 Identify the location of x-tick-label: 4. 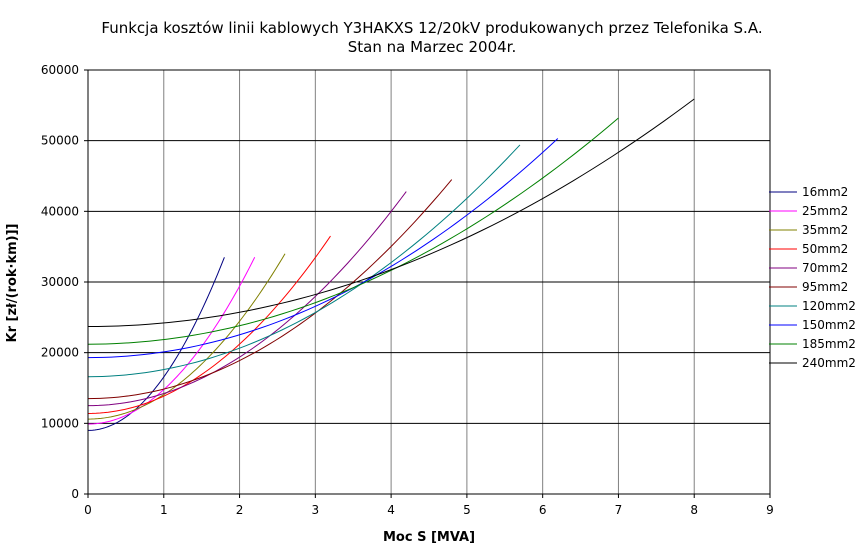
(391, 510).